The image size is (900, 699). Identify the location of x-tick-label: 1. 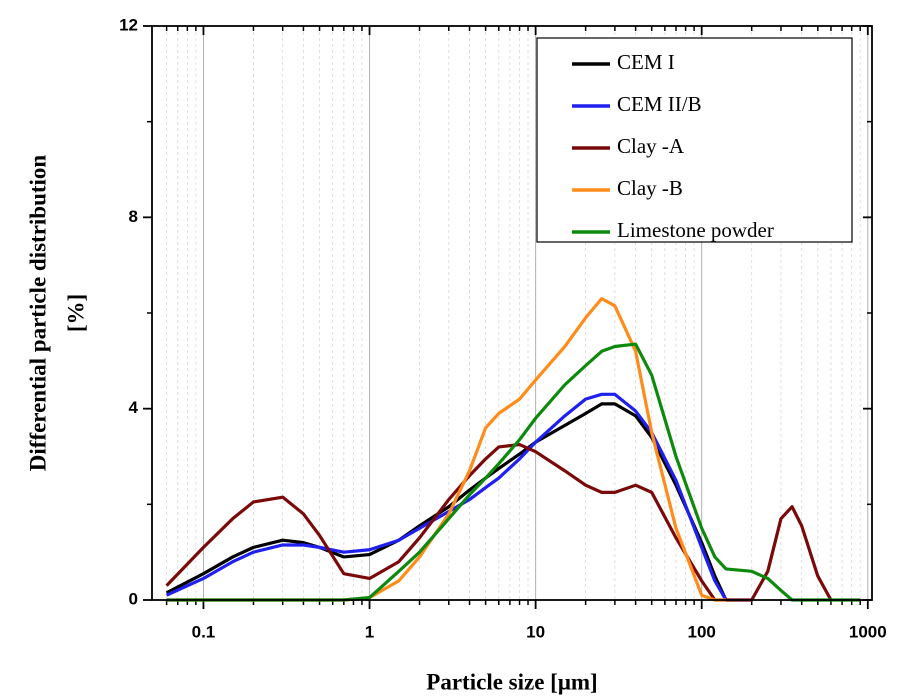
(369, 631).